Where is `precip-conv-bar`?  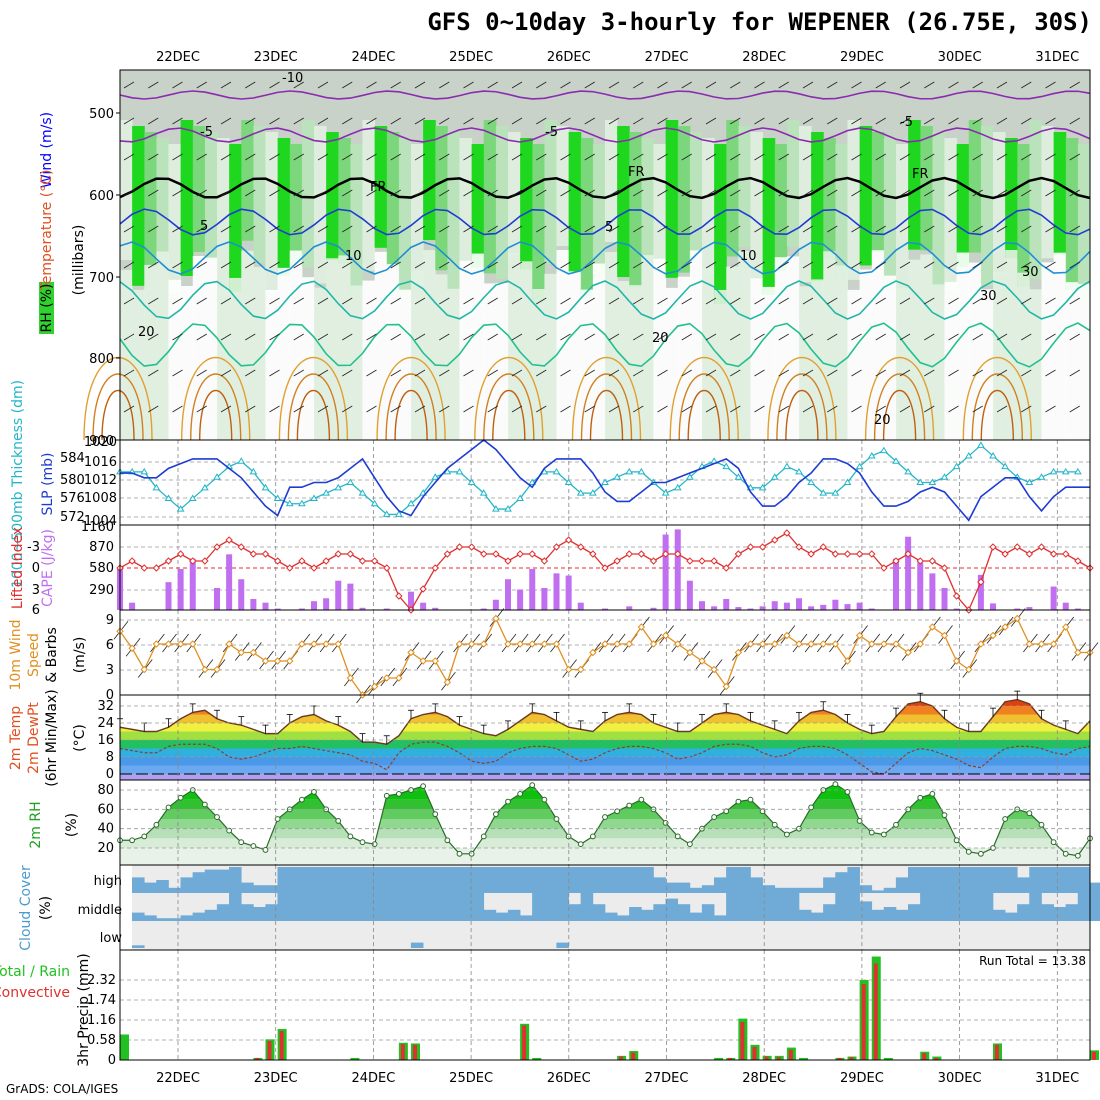 precip-conv-bar is located at coordinates (730, 1058).